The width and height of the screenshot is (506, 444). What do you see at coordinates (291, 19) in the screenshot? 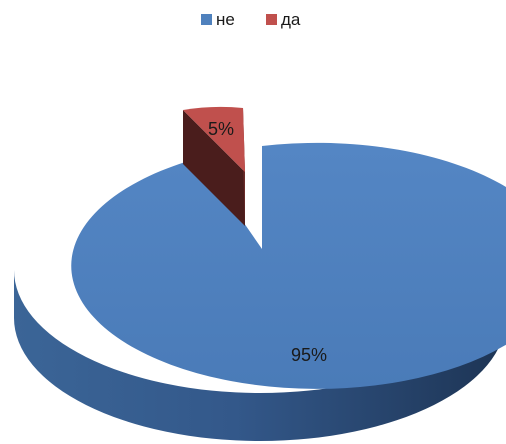
I see `legend-label-da: да` at bounding box center [291, 19].